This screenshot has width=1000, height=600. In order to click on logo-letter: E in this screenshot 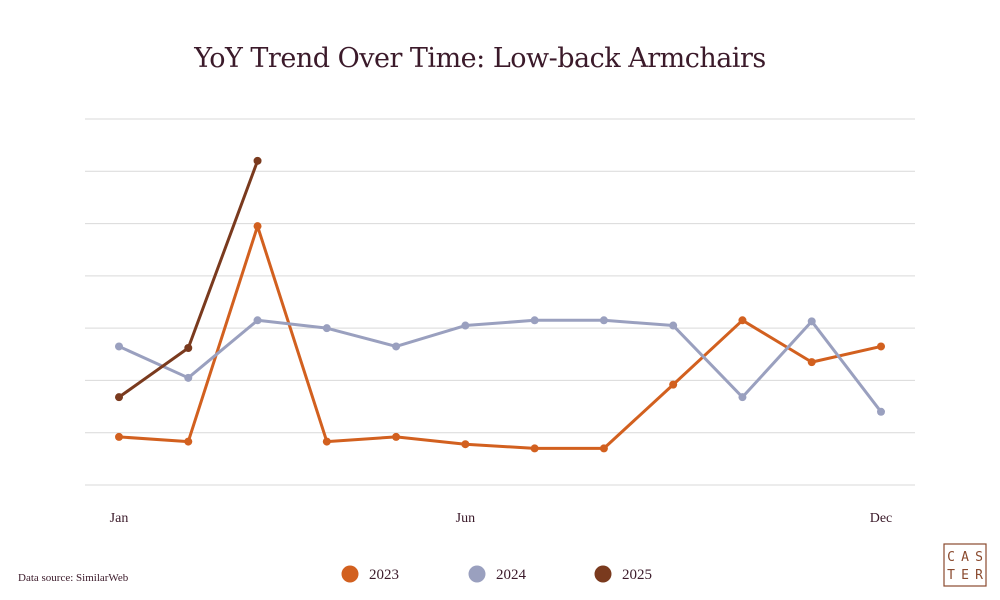, I will do `click(965, 575)`.